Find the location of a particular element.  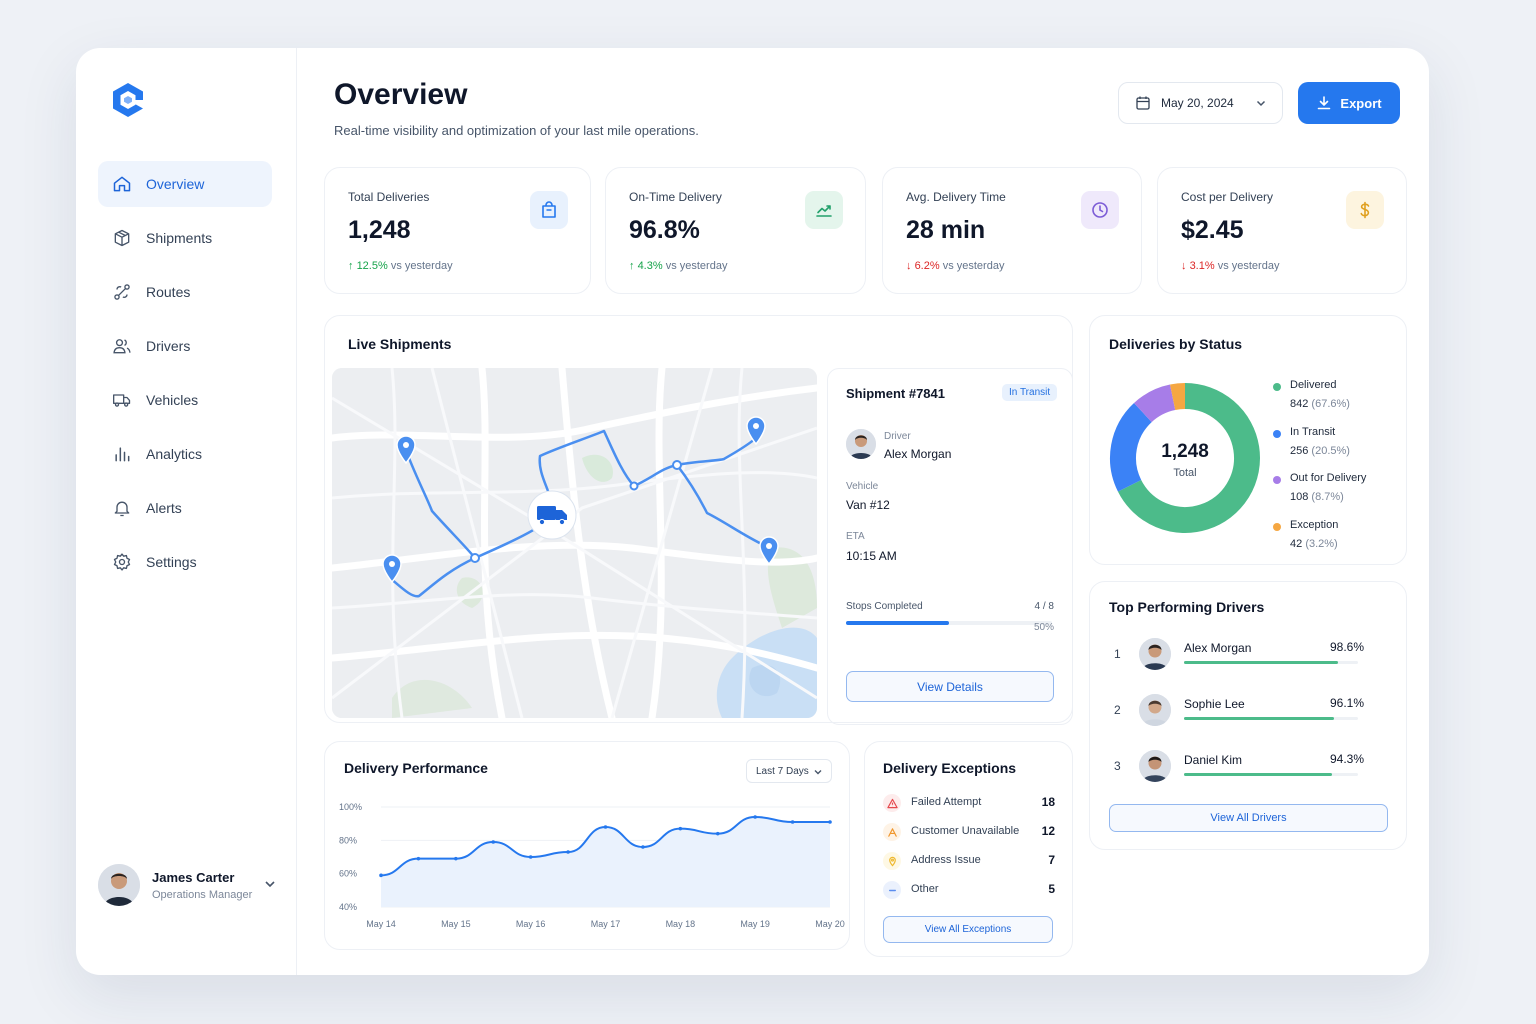

stops-percent: 50% is located at coordinates (1043, 627).